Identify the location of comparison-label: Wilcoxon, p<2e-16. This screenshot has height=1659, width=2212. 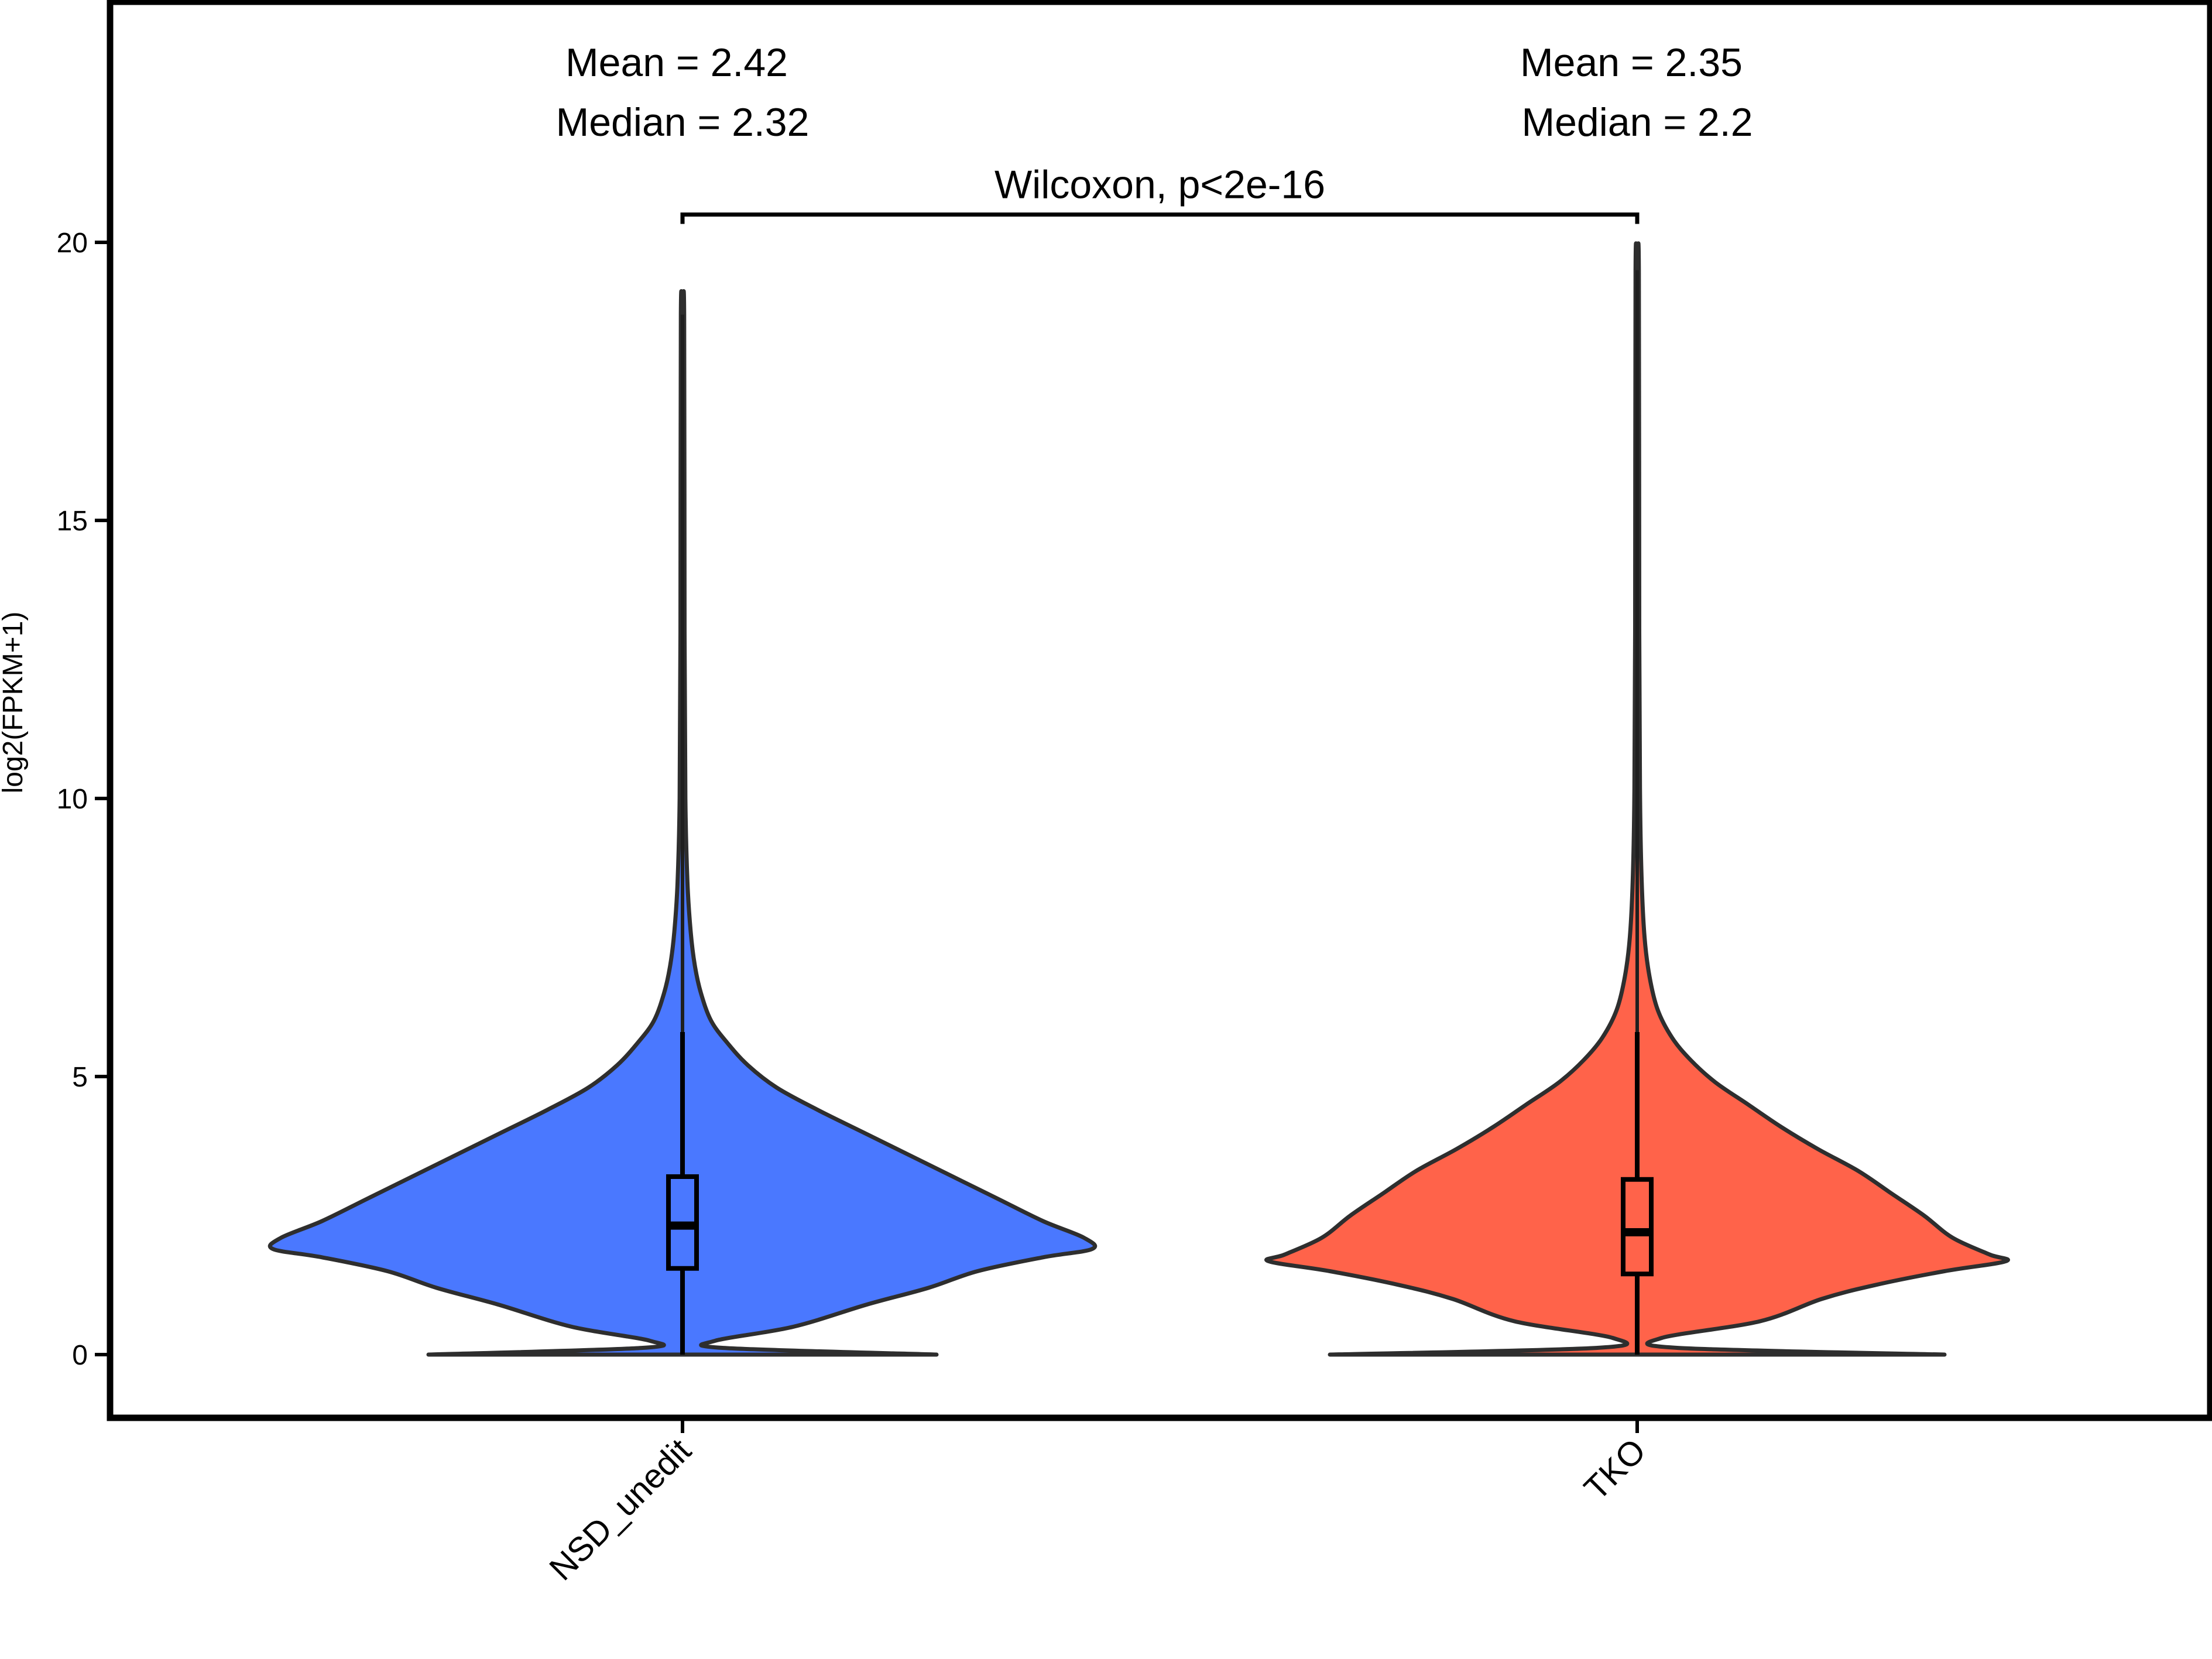
(1159, 185).